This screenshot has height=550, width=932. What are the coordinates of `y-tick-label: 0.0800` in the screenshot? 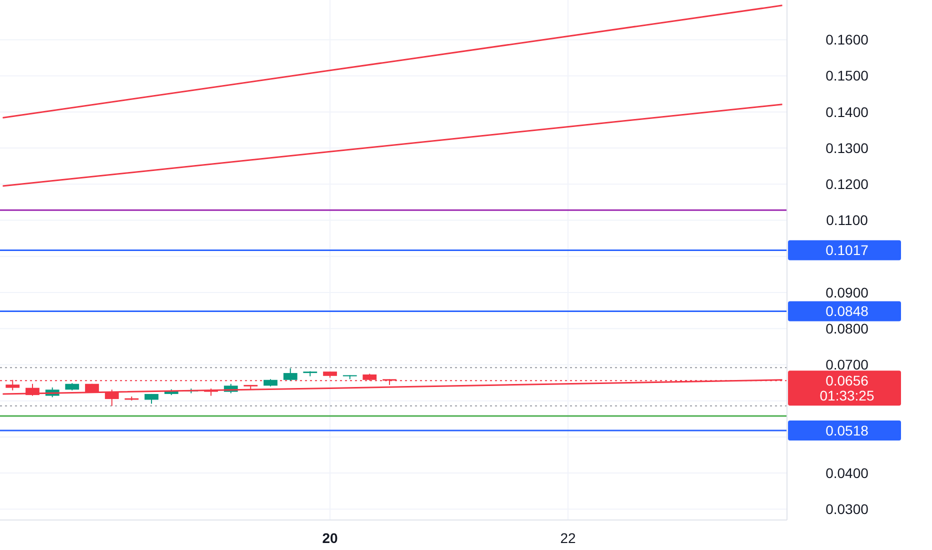 It's located at (847, 328).